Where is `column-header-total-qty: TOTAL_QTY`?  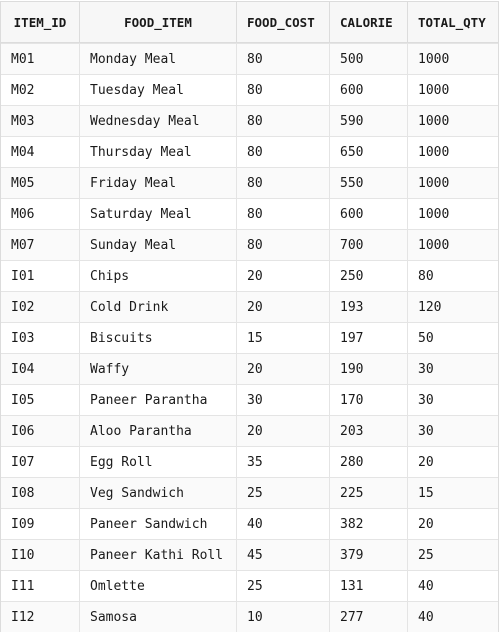 column-header-total-qty: TOTAL_QTY is located at coordinates (452, 22).